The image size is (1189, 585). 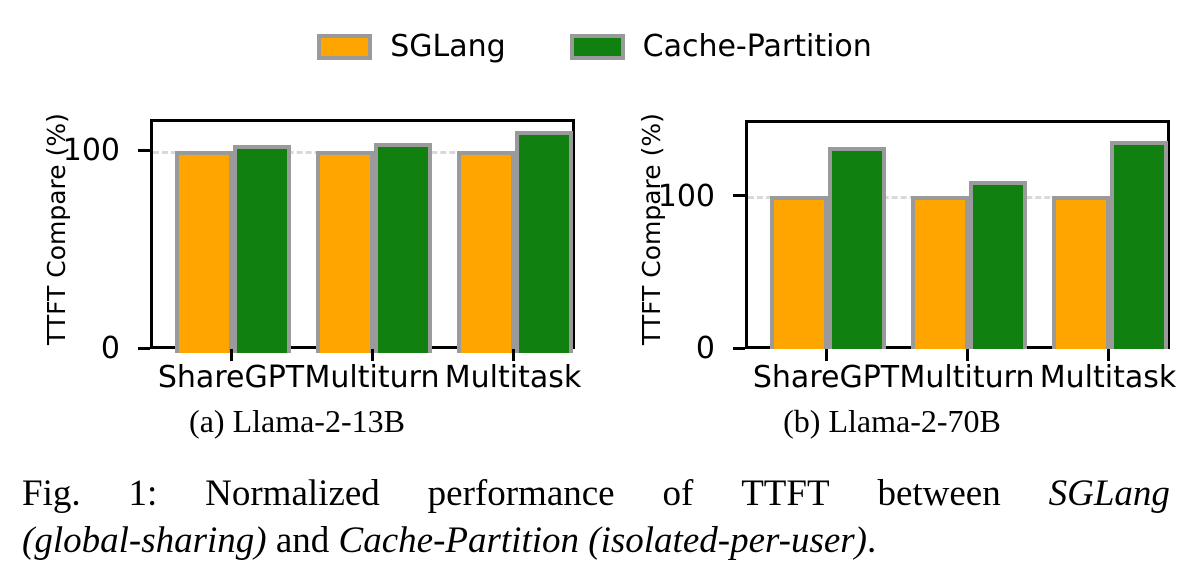 I want to click on plot-area-a, so click(x=362, y=236).